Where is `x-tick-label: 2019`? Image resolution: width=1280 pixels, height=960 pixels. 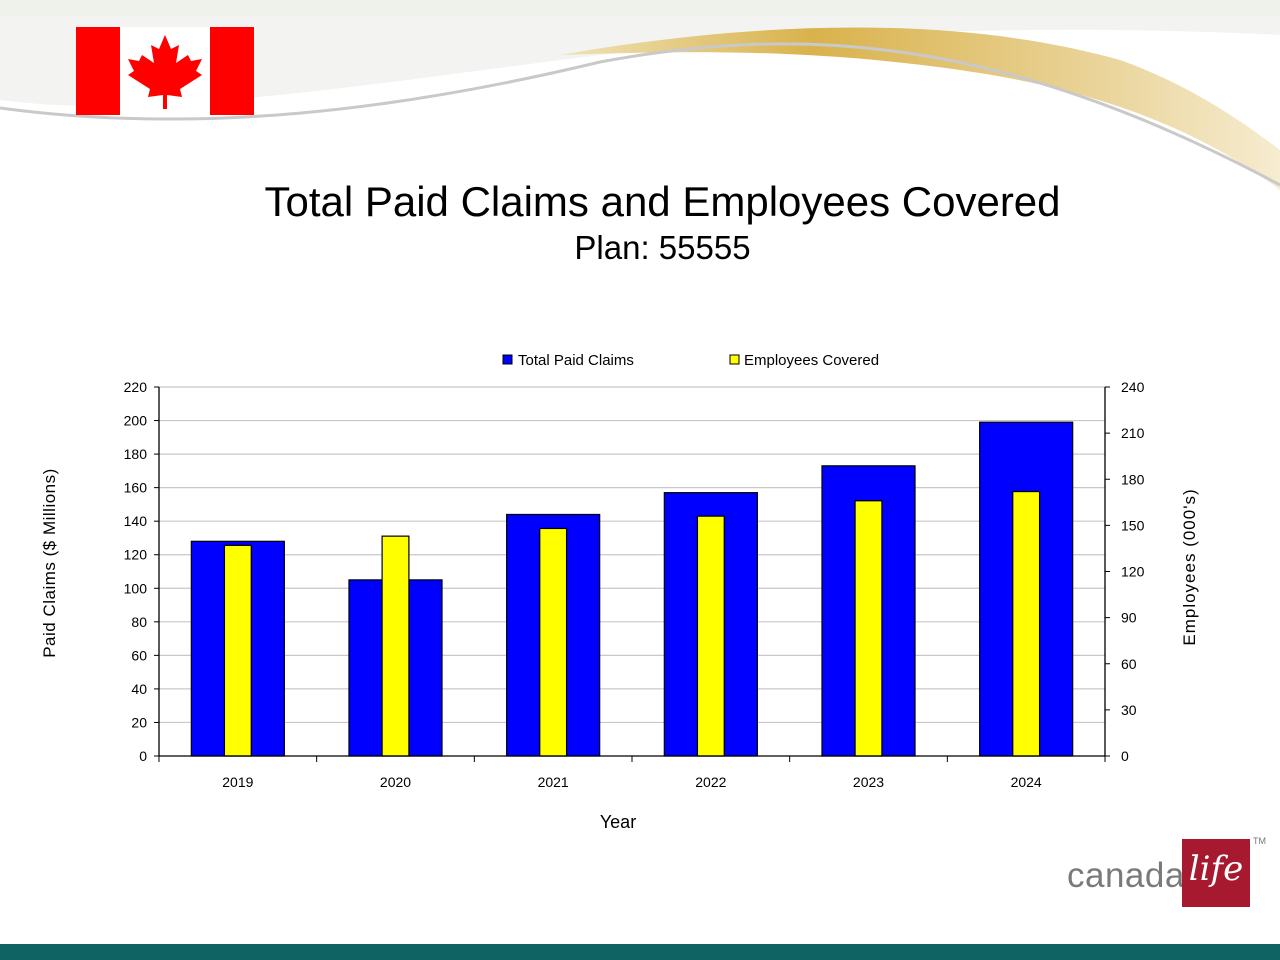
x-tick-label: 2019 is located at coordinates (237, 782).